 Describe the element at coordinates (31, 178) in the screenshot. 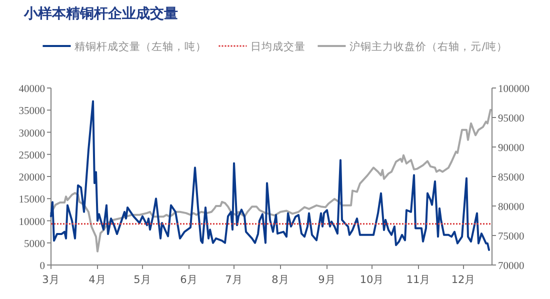

I see `y-tick-label: 20000` at that location.